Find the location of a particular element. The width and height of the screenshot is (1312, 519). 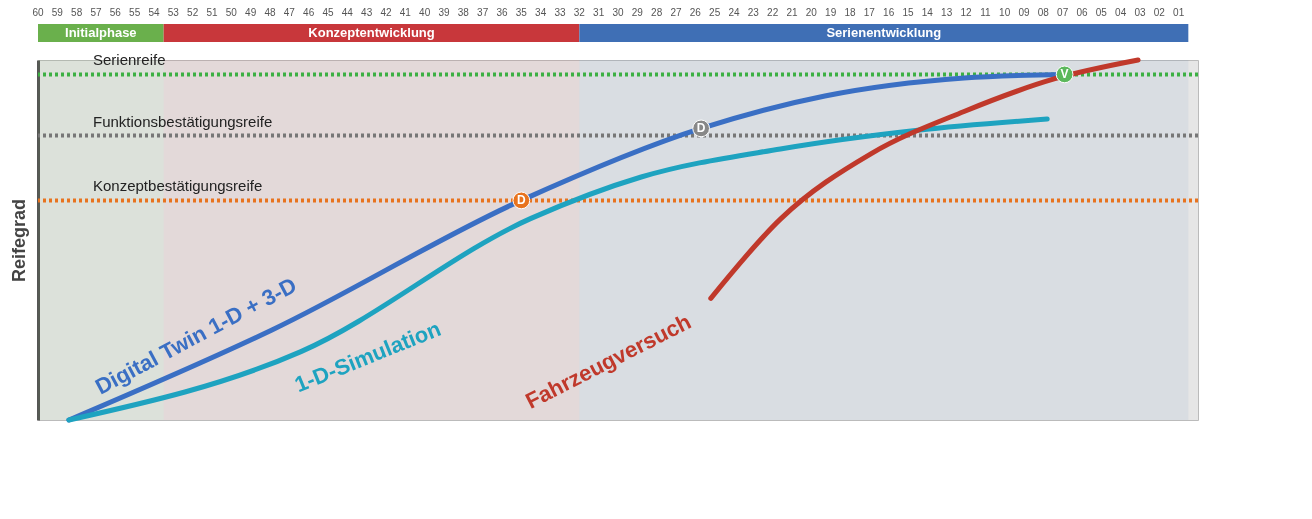

x-tick-label: 28 is located at coordinates (657, 12).